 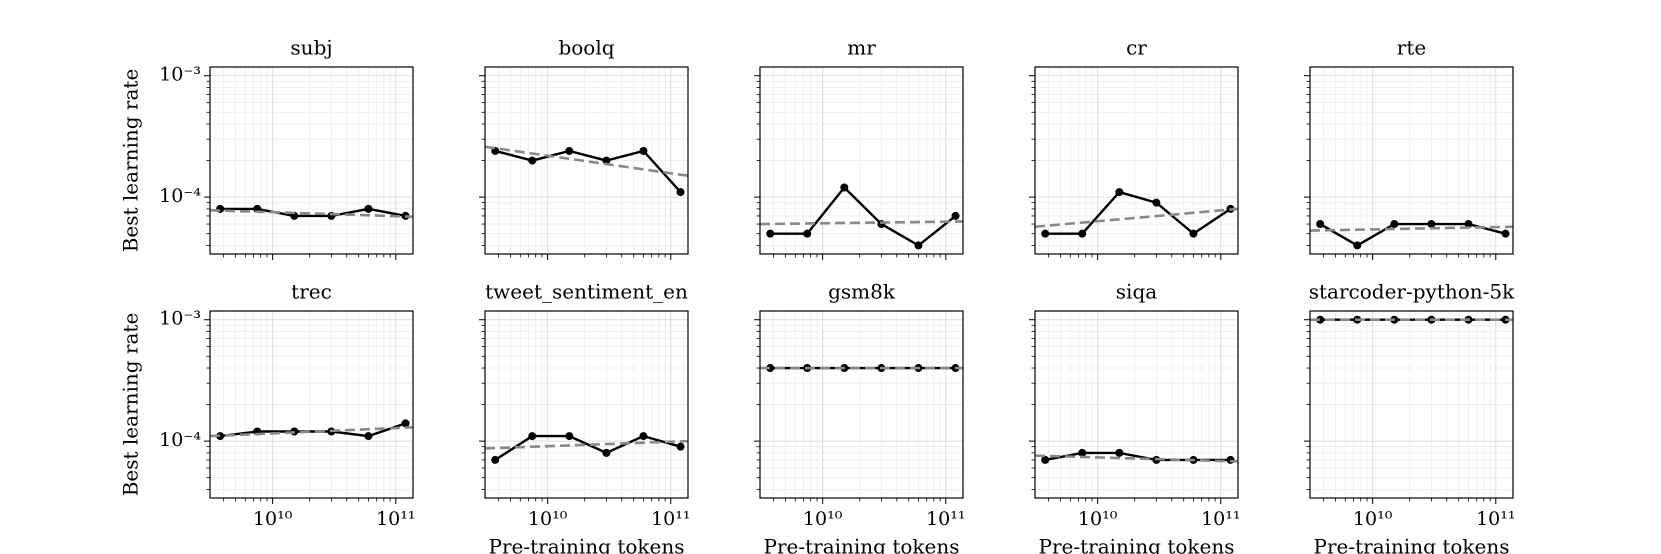 What do you see at coordinates (861, 48) in the screenshot?
I see `subplot-title: mr` at bounding box center [861, 48].